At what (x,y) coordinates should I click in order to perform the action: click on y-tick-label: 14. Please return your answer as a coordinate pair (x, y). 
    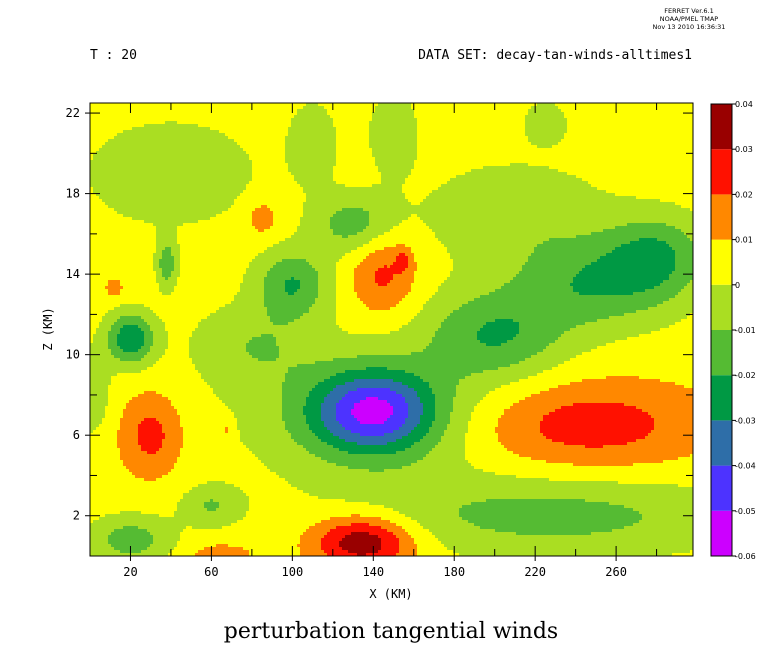
    Looking at the image, I should click on (73, 274).